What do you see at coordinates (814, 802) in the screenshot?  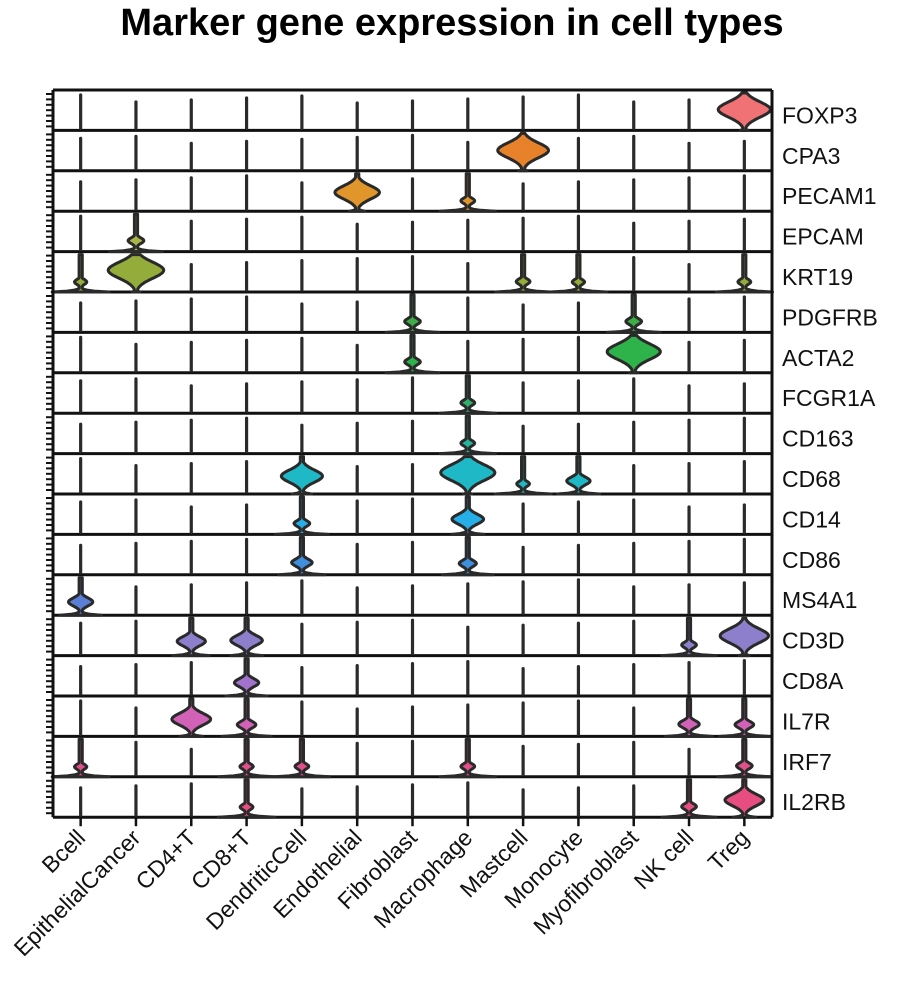 I see `gene-label: IL2RB` at bounding box center [814, 802].